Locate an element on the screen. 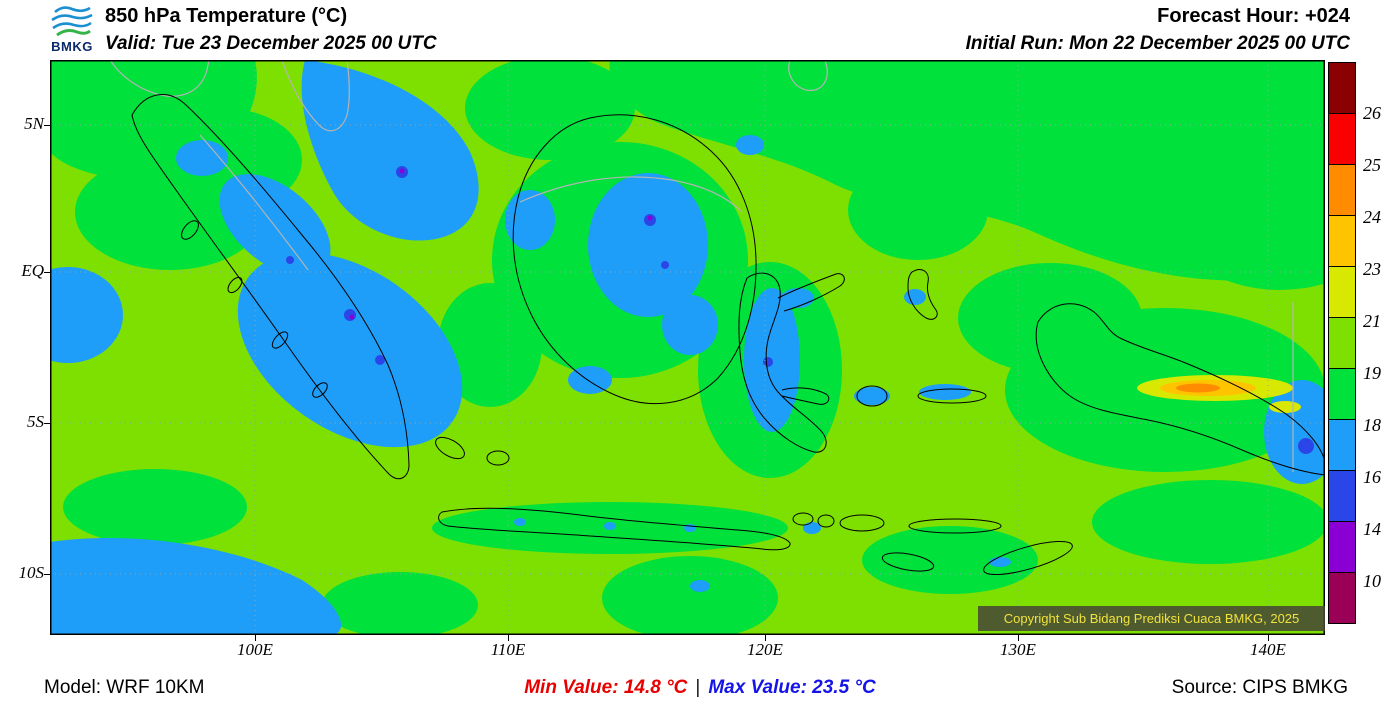 The height and width of the screenshot is (709, 1400). x-axis-label-100e: 100E is located at coordinates (255, 649).